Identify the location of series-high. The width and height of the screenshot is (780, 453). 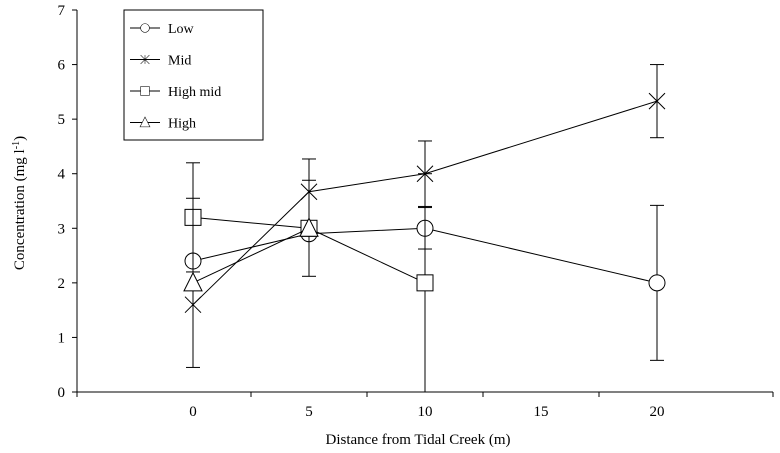
(251, 273).